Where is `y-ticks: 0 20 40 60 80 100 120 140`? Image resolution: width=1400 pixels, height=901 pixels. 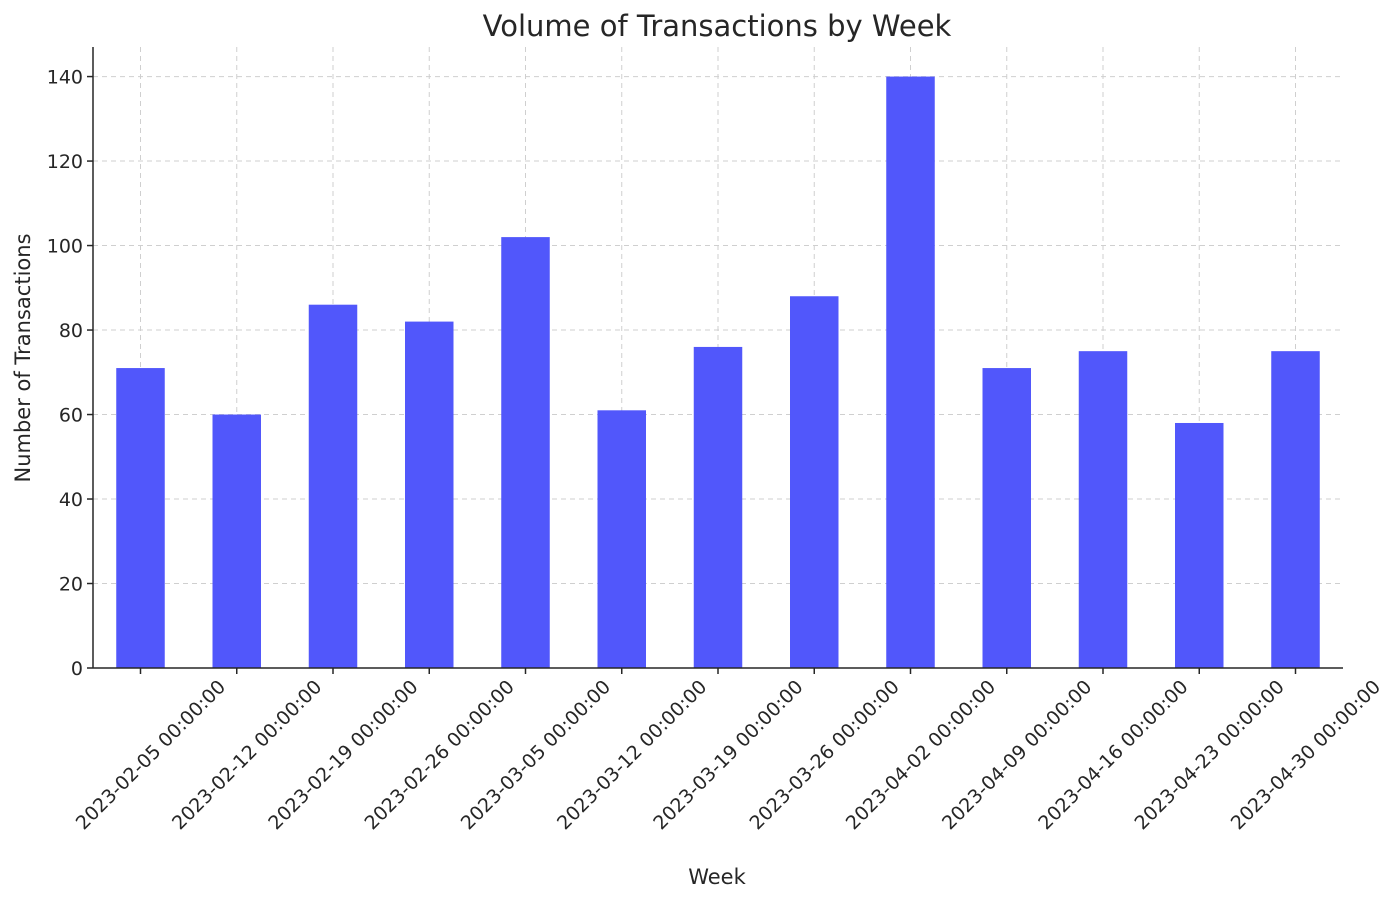
y-ticks: 0 20 40 60 80 100 120 140 is located at coordinates (70, 373).